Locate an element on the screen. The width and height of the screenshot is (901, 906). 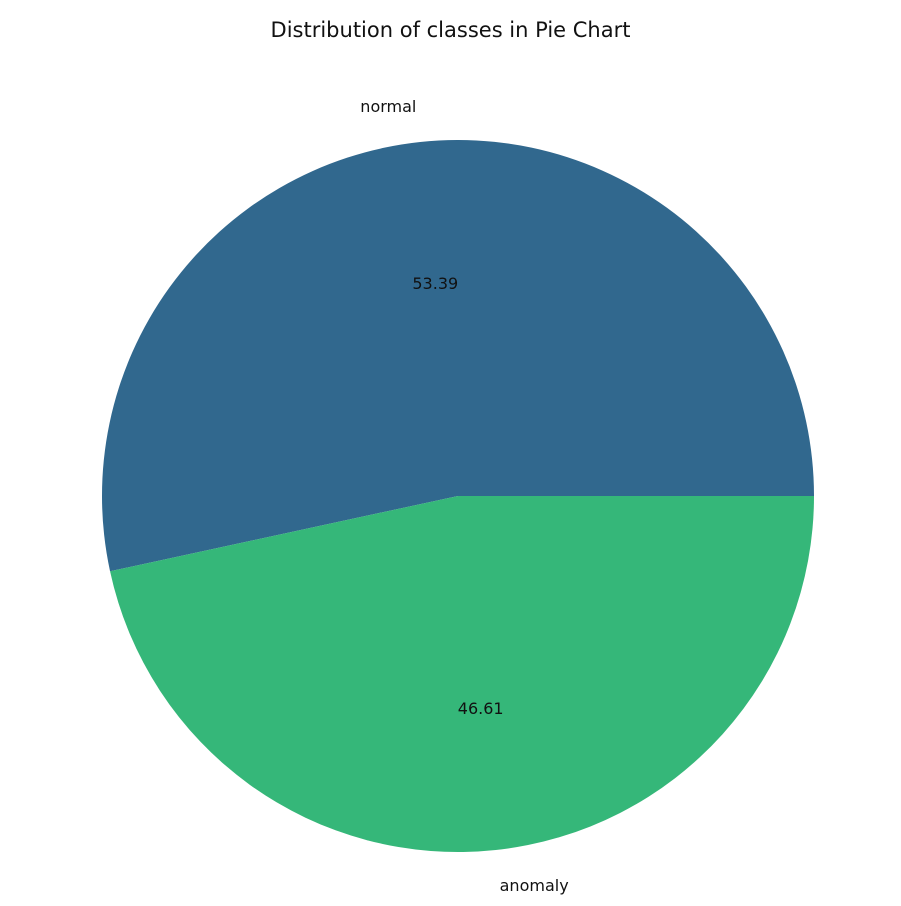
slice-label-anomaly: anomaly is located at coordinates (534, 885).